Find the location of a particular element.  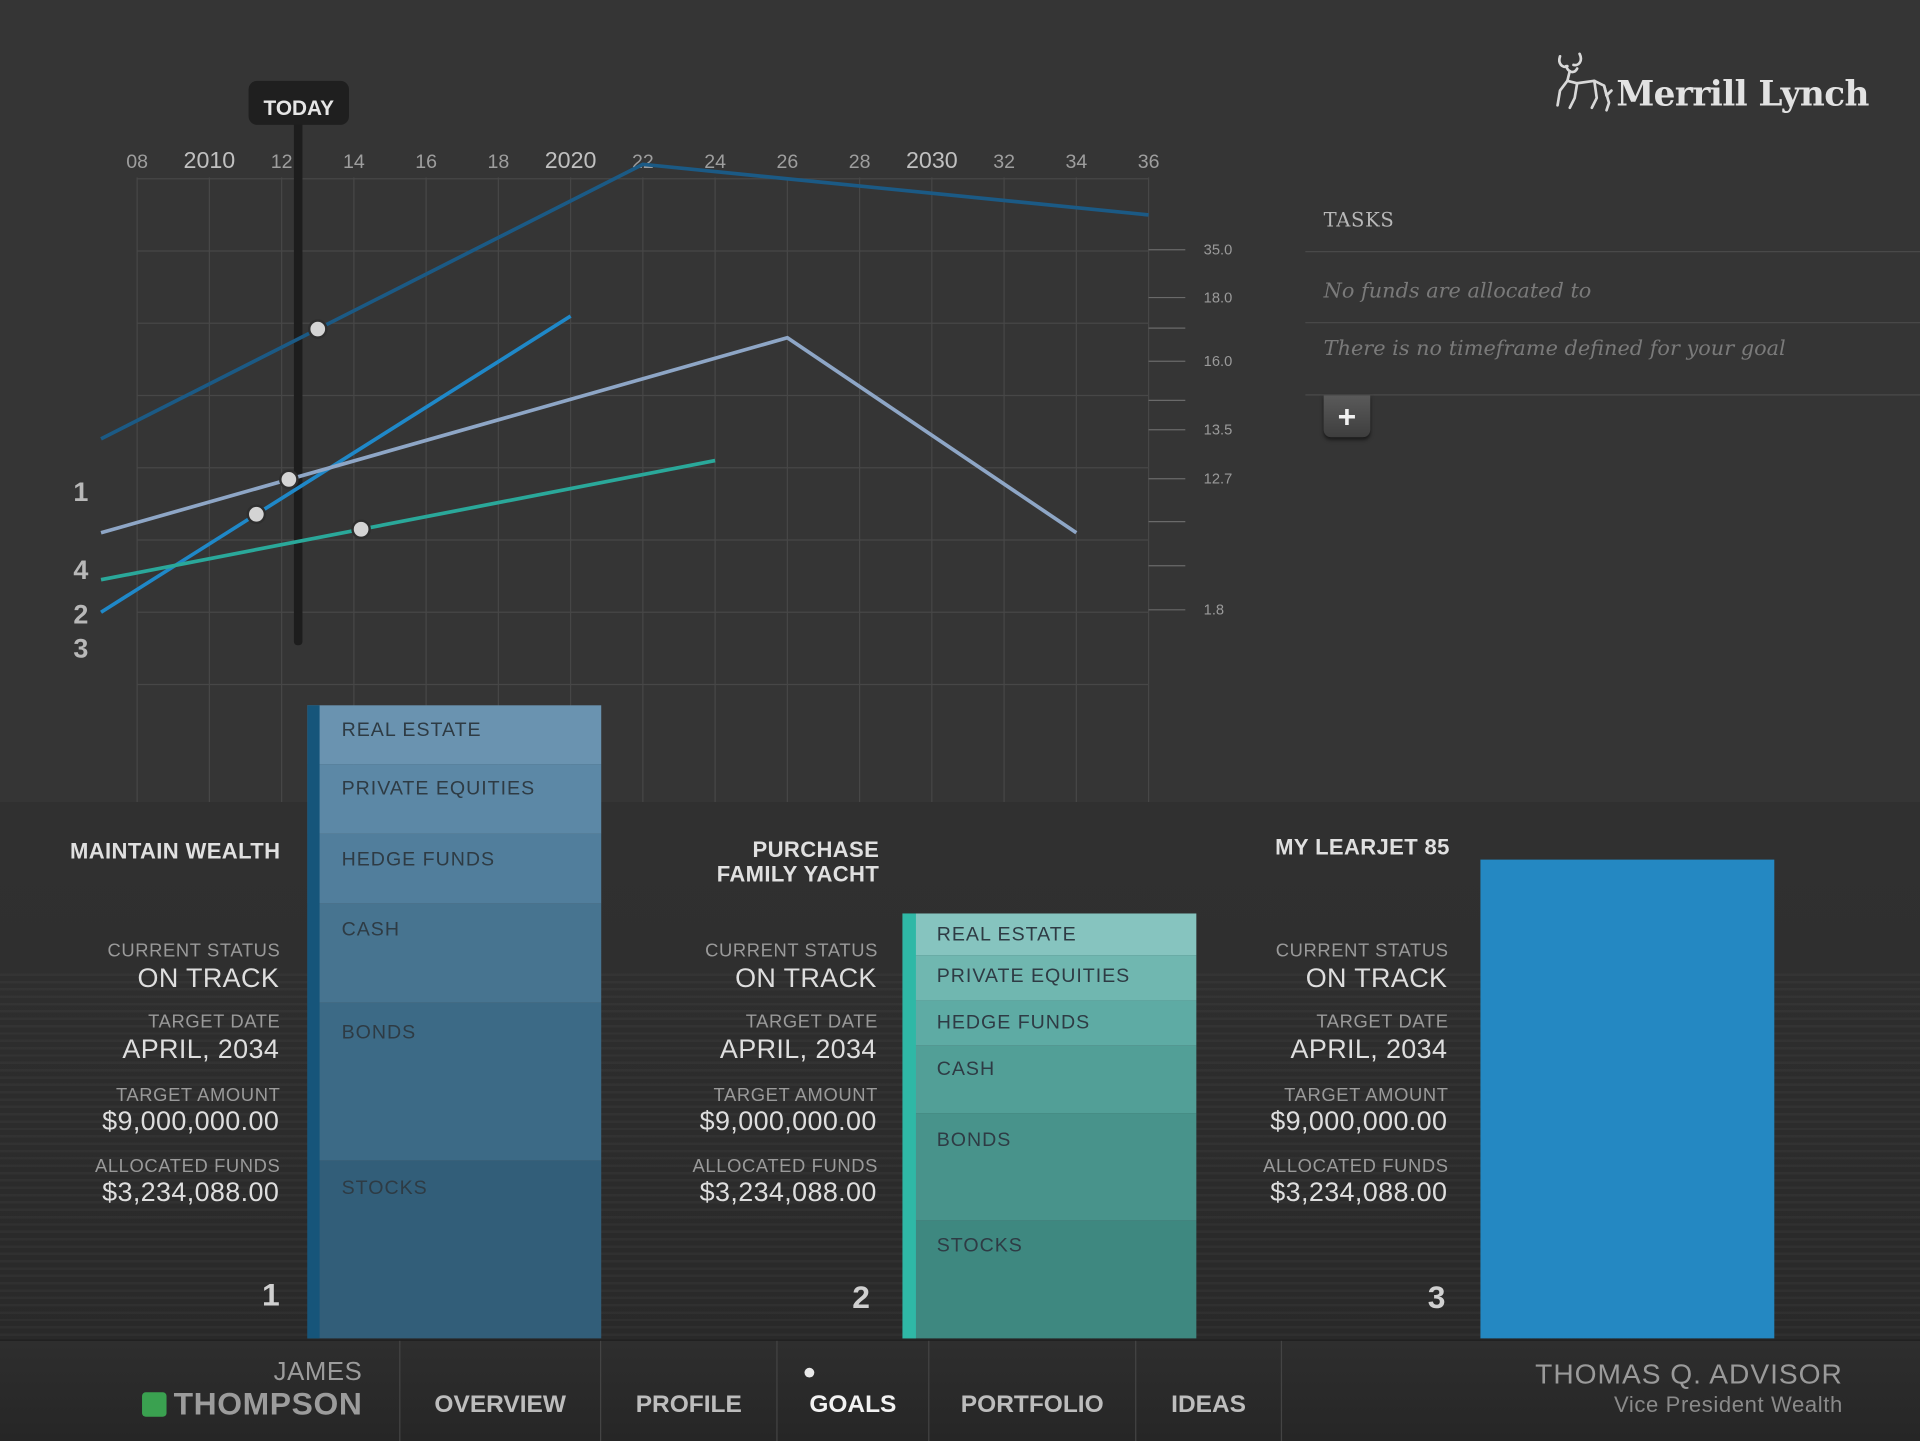

x-tick-label: 2020 is located at coordinates (571, 160).